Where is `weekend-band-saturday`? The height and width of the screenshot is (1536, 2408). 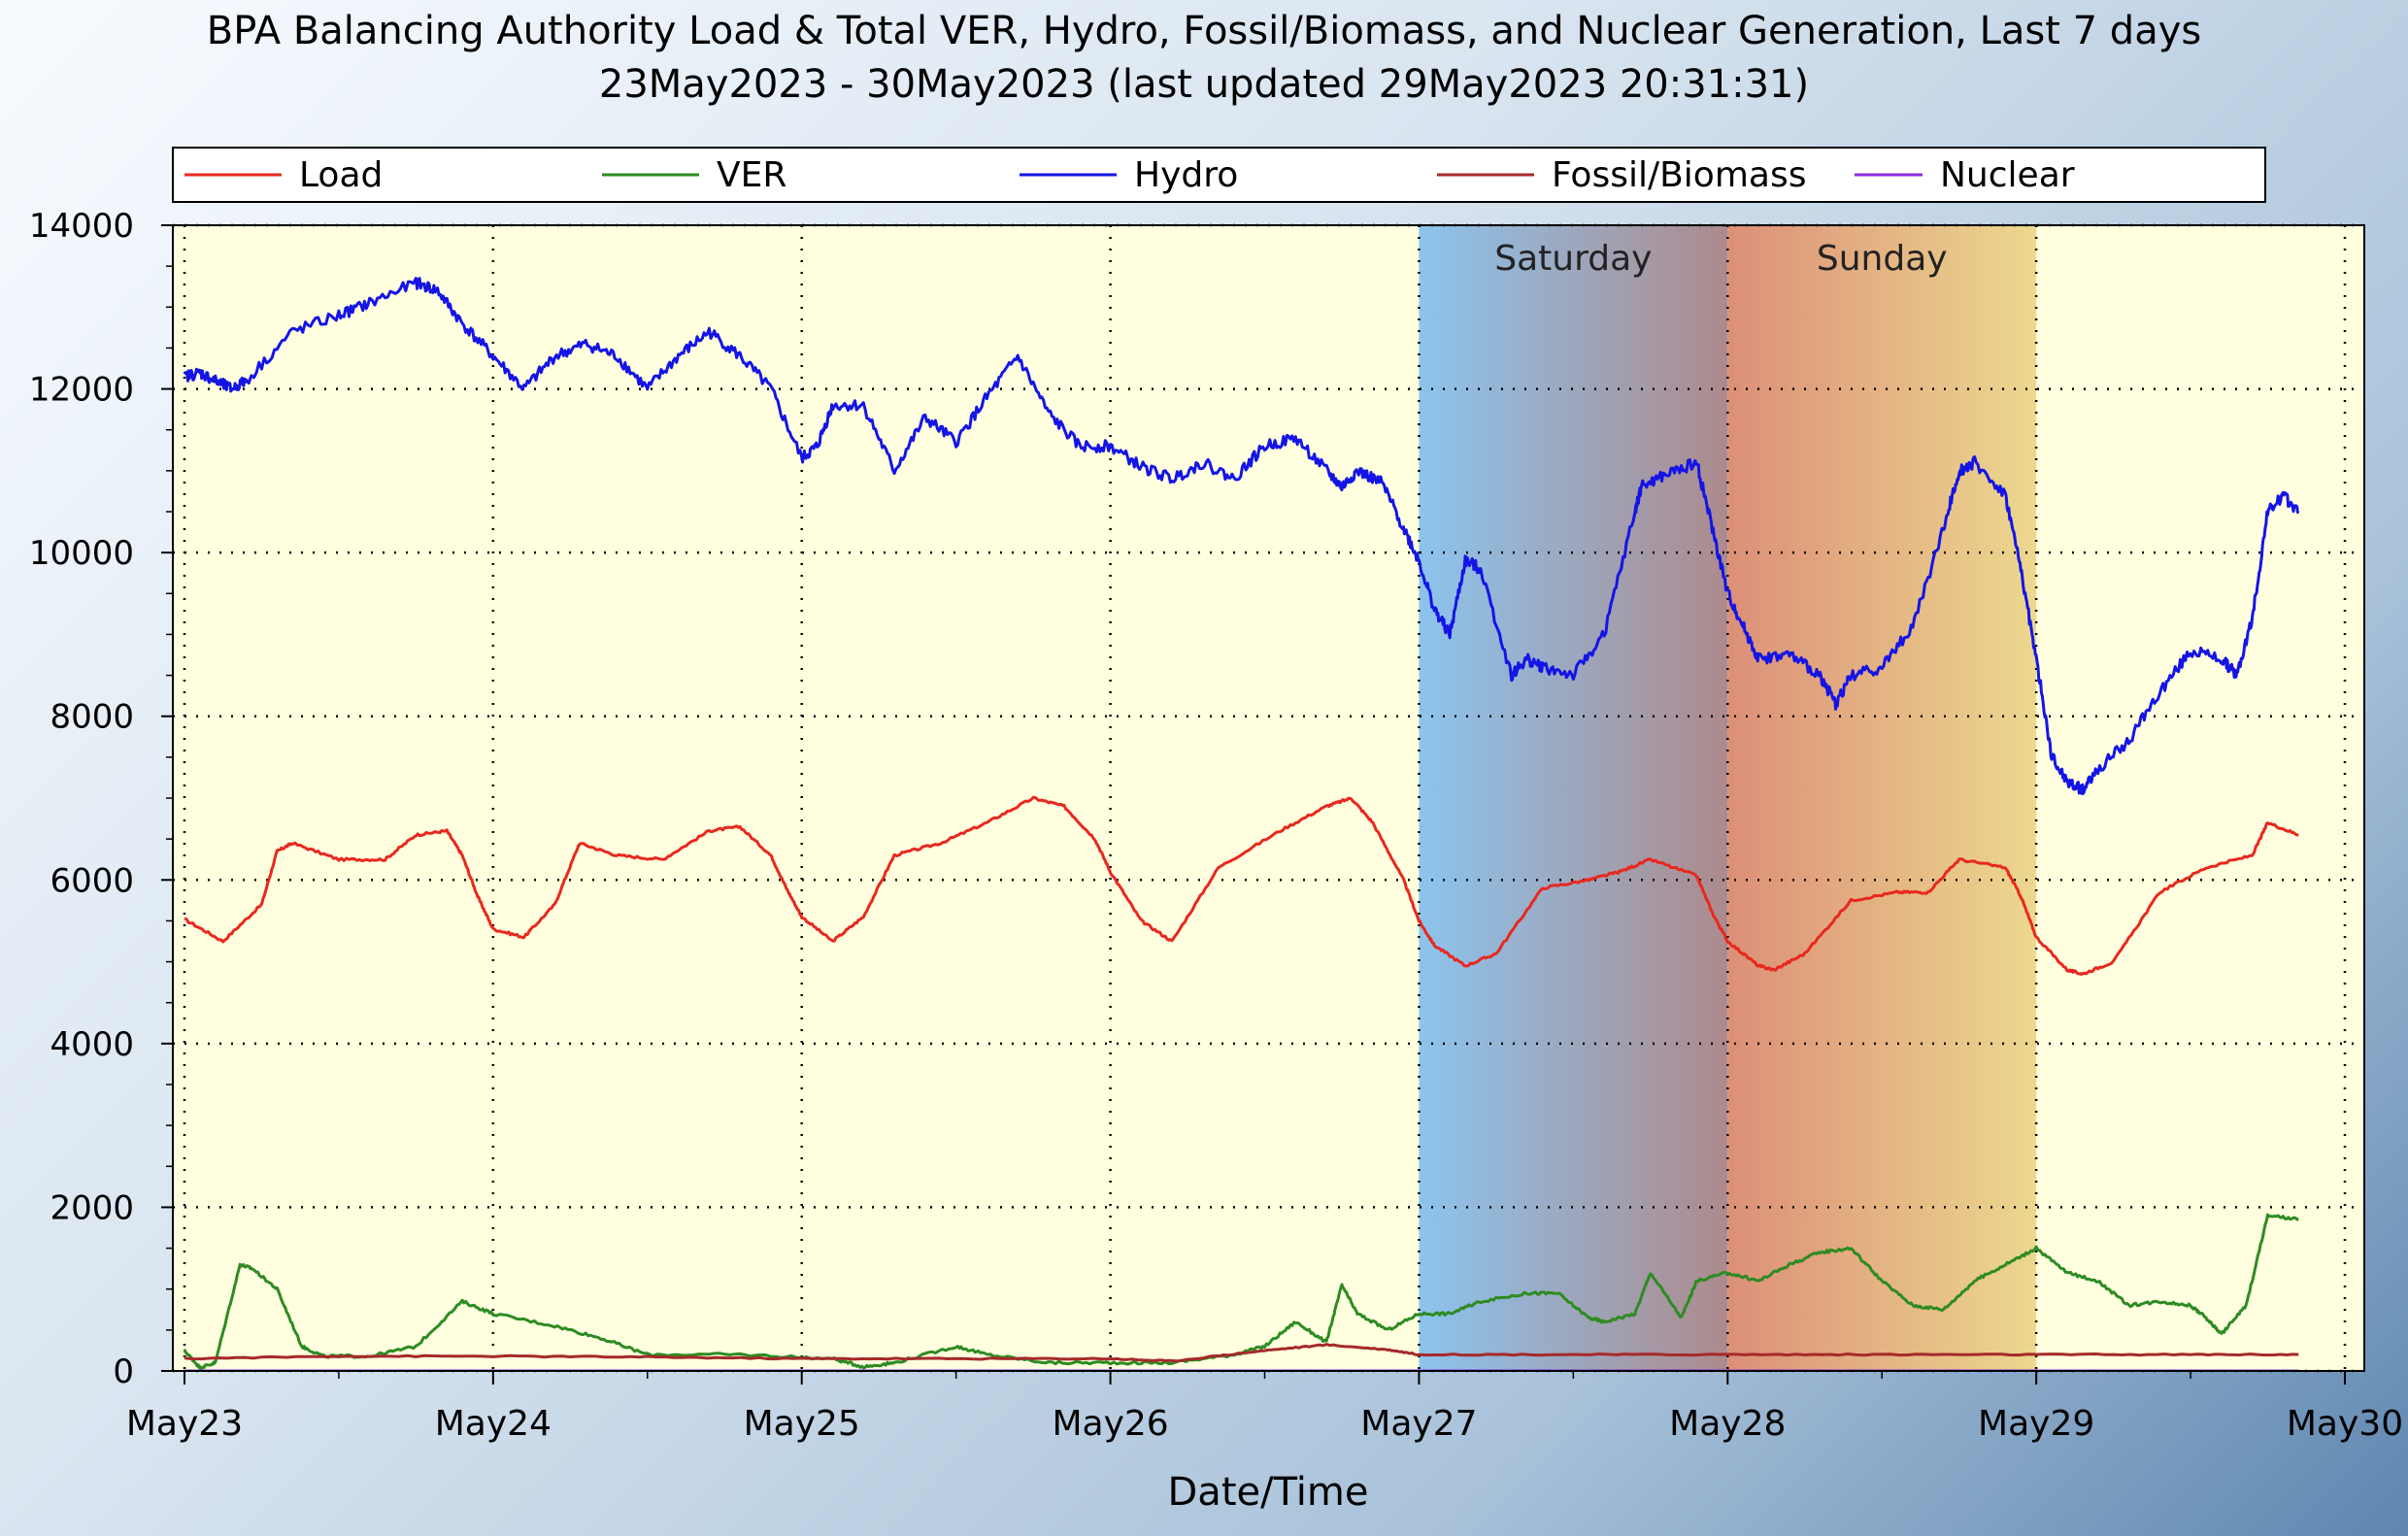
weekend-band-saturday is located at coordinates (1573, 798).